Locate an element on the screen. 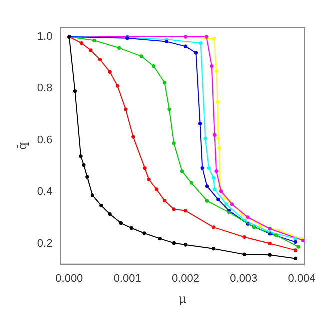 The image size is (327, 327). y-tick-label: 0.6 is located at coordinates (45, 140).